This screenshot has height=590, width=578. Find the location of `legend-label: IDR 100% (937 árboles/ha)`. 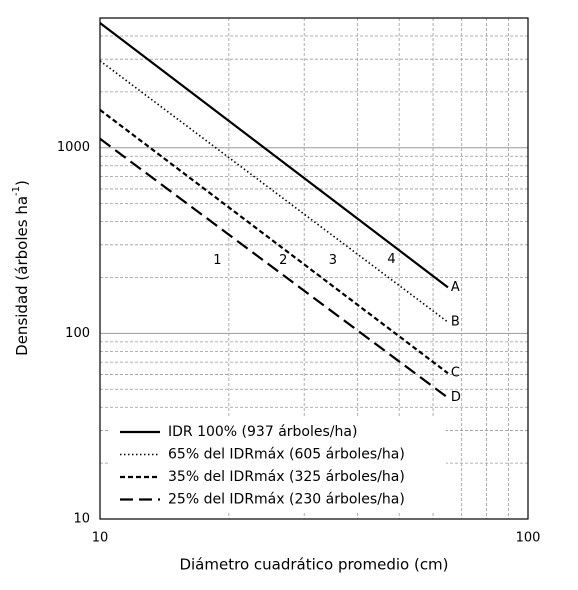

legend-label: IDR 100% (937 árboles/ha) is located at coordinates (262, 432).